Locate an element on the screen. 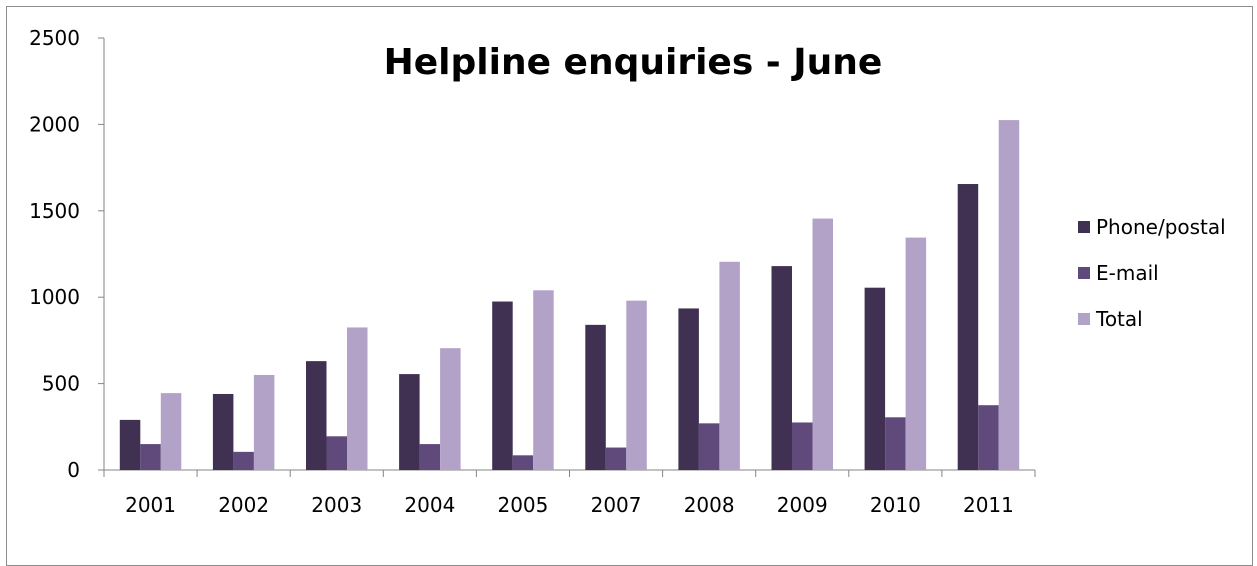 The height and width of the screenshot is (566, 1257). bar-e-mail-2003 is located at coordinates (336, 453).